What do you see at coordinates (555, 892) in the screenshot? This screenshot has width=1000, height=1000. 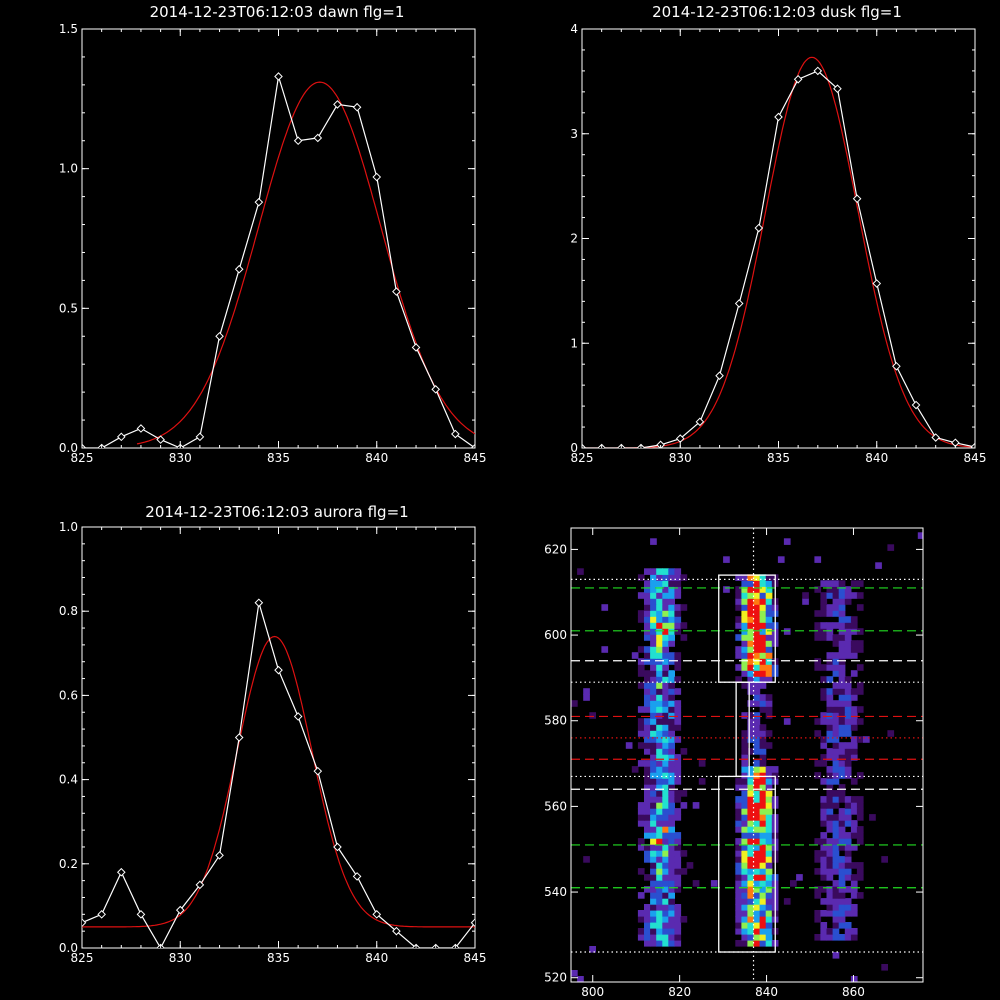 I see `heatmap-y-tick-label: 540` at bounding box center [555, 892].